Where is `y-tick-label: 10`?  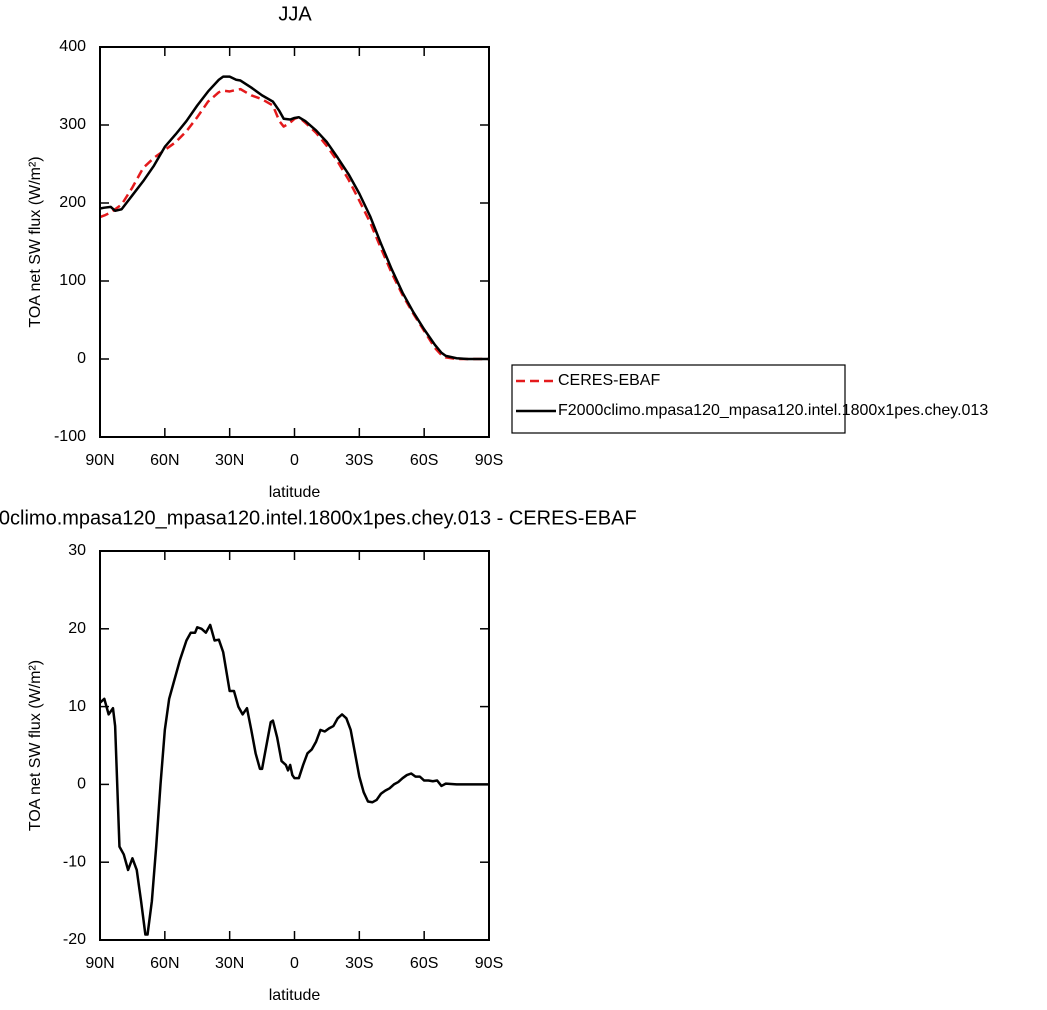
y-tick-label: 10 is located at coordinates (77, 706).